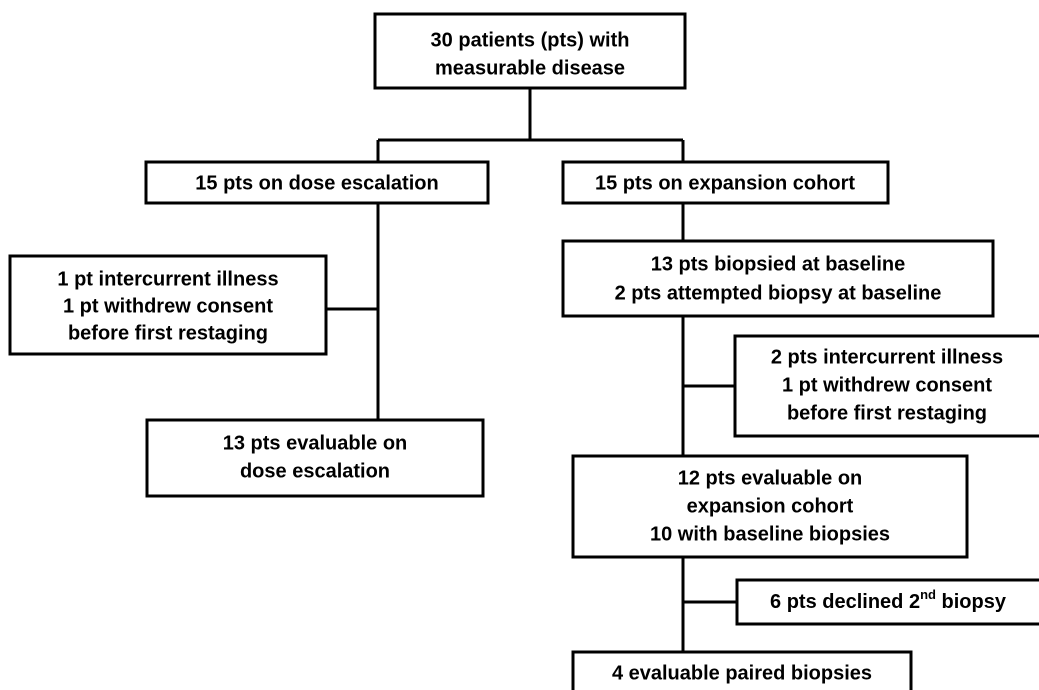 The width and height of the screenshot is (1039, 690). What do you see at coordinates (770, 534) in the screenshot?
I see `box-text: 10 with baseline biopsies` at bounding box center [770, 534].